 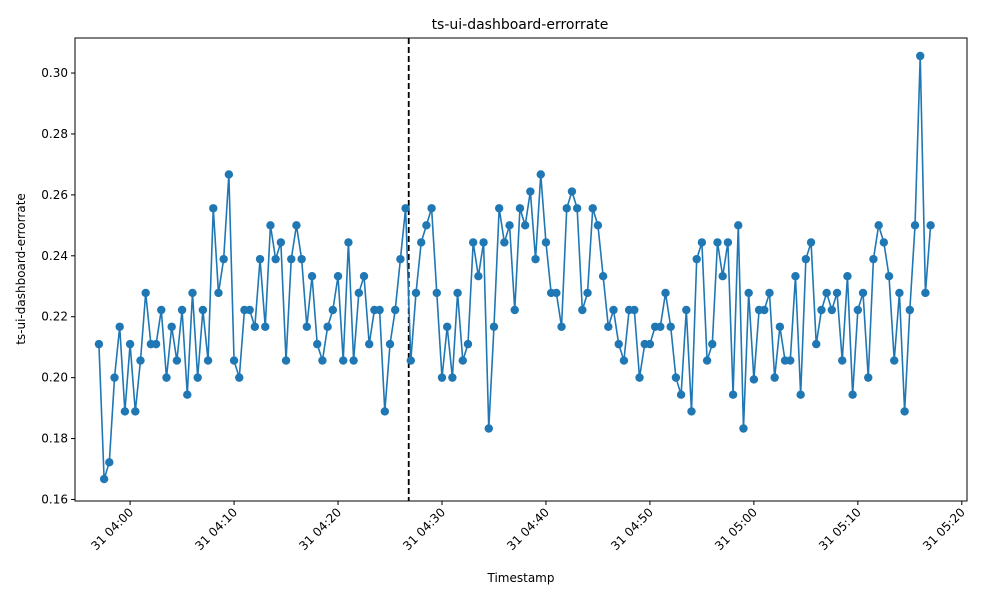 I want to click on chart-title: ts-ui-dashboard-errorrate, so click(x=520, y=25).